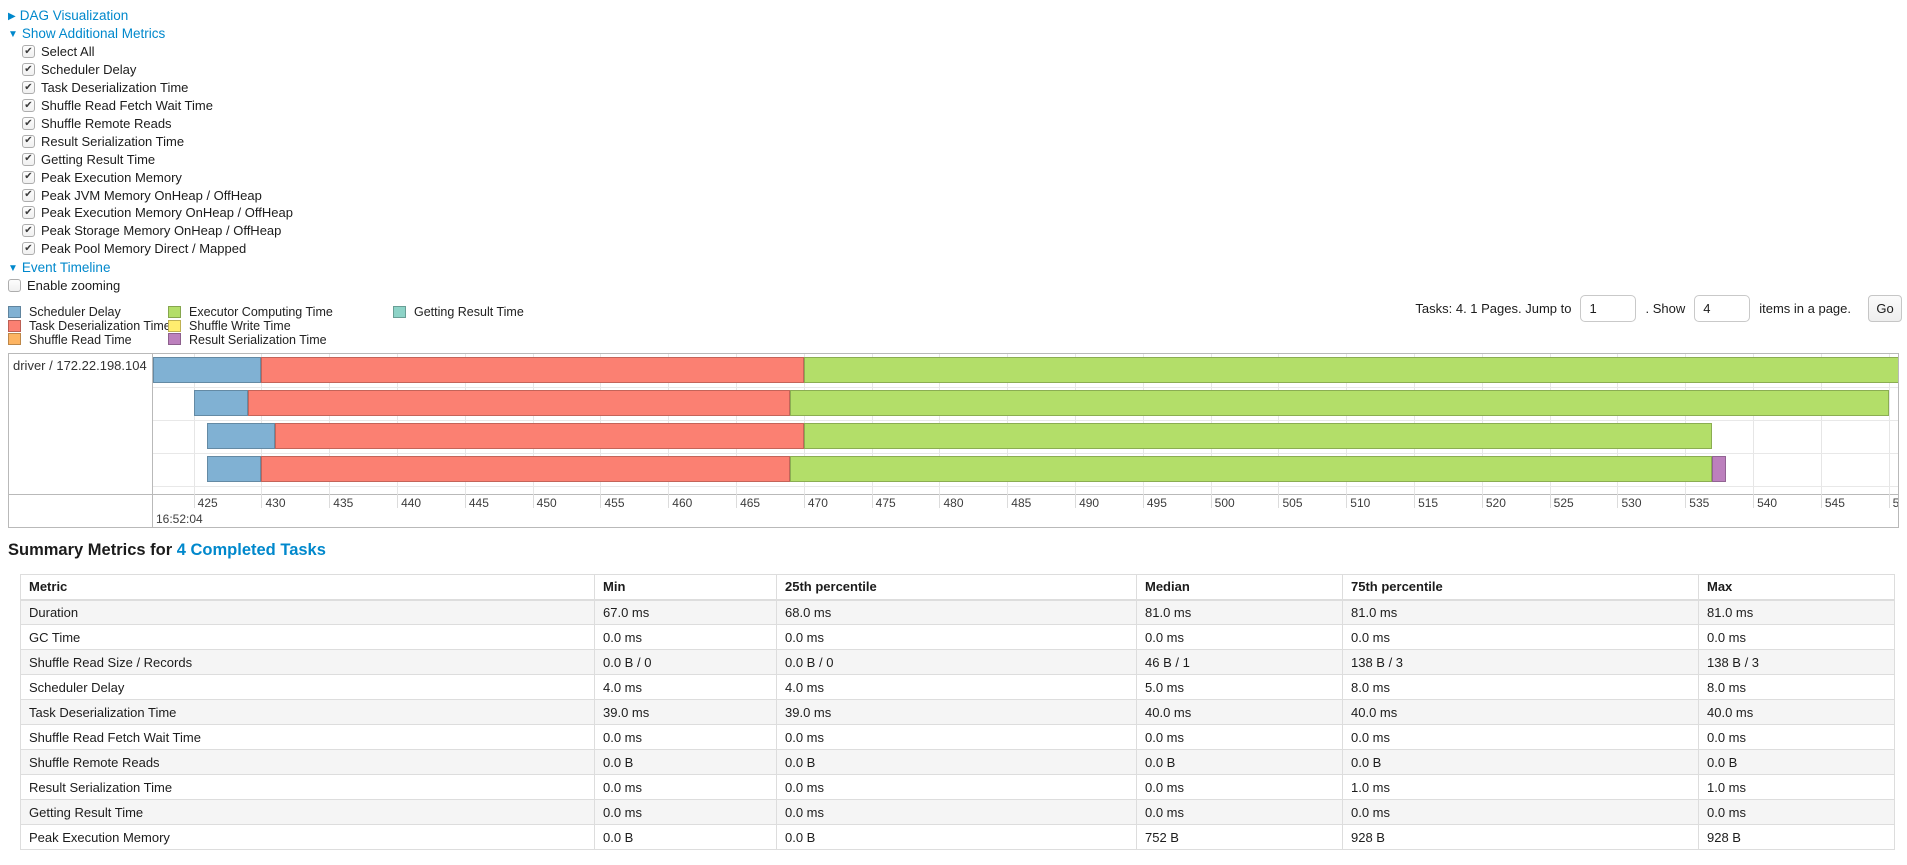  What do you see at coordinates (1224, 503) in the screenshot?
I see `timeline-axis-tick-label: 500` at bounding box center [1224, 503].